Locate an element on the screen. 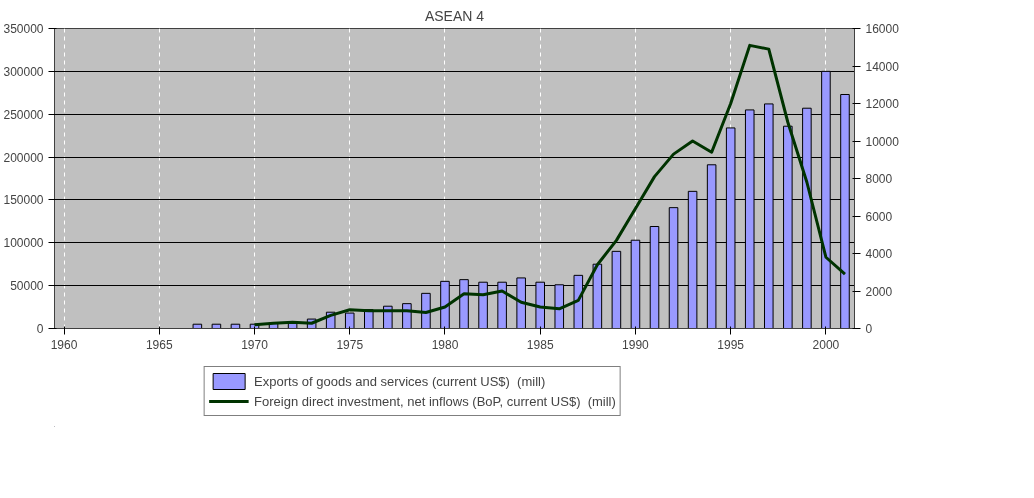  x-tick-label: 2000 is located at coordinates (826, 344).